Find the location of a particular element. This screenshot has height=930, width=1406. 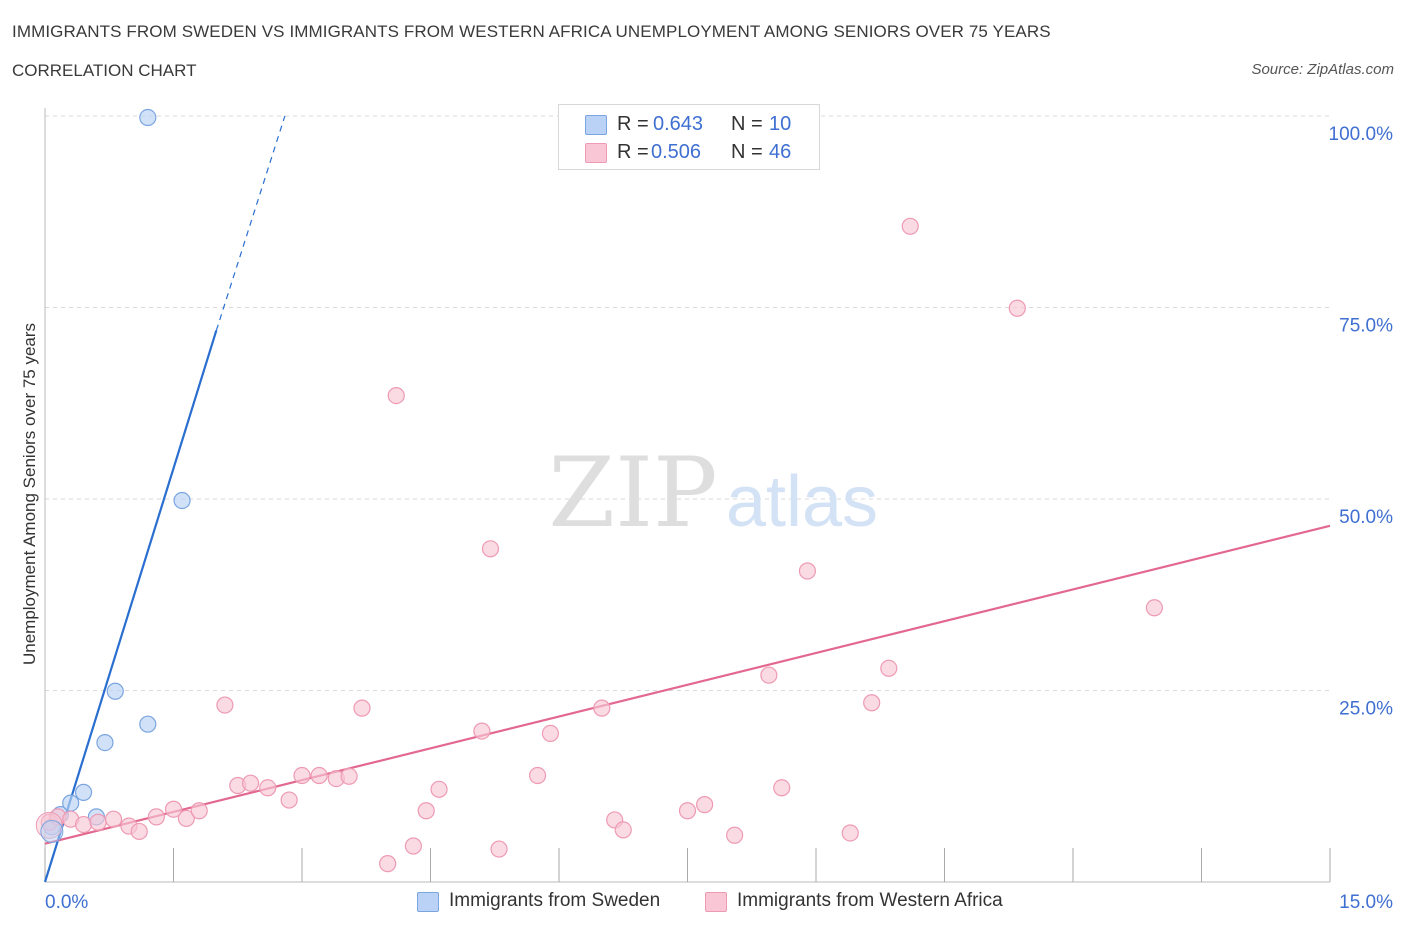

bottom-legend-label-sweden: Immigrants from Sweden is located at coordinates (555, 900).